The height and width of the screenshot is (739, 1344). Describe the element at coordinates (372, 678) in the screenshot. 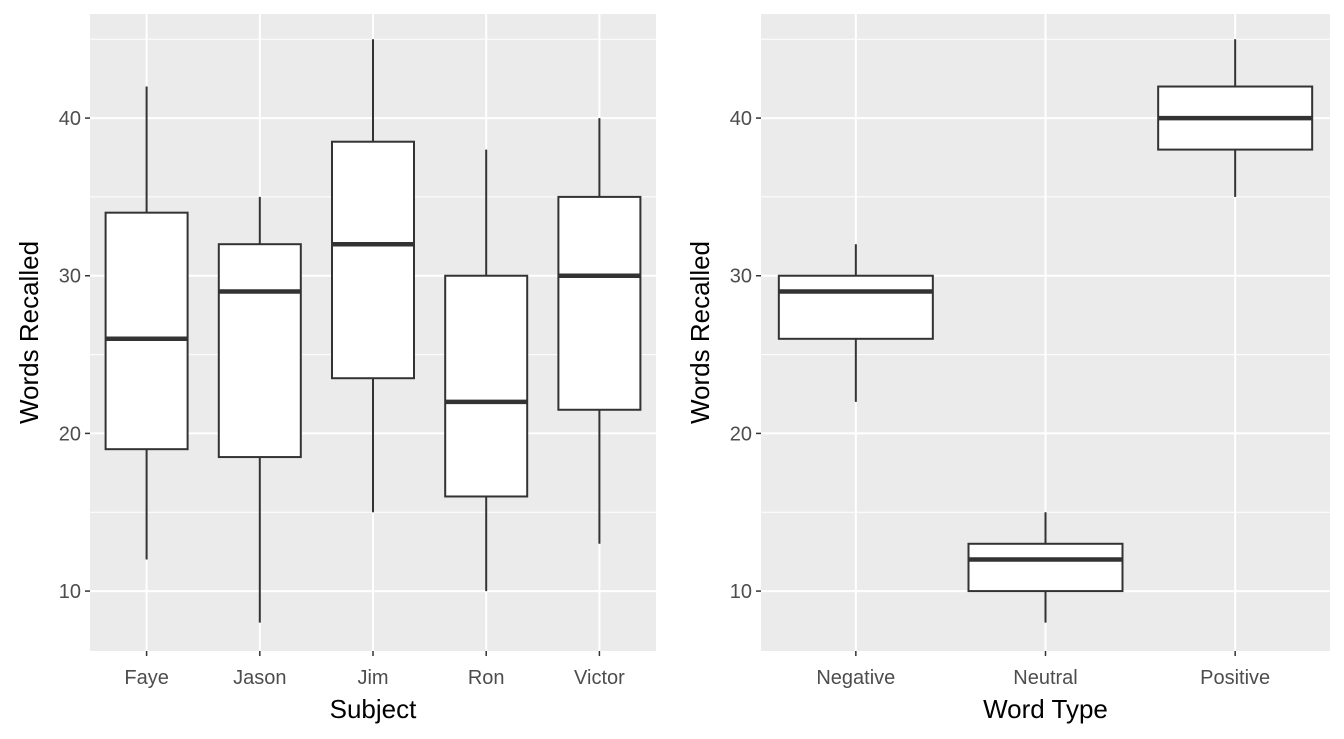

I see `x-tick-label: Jim` at that location.